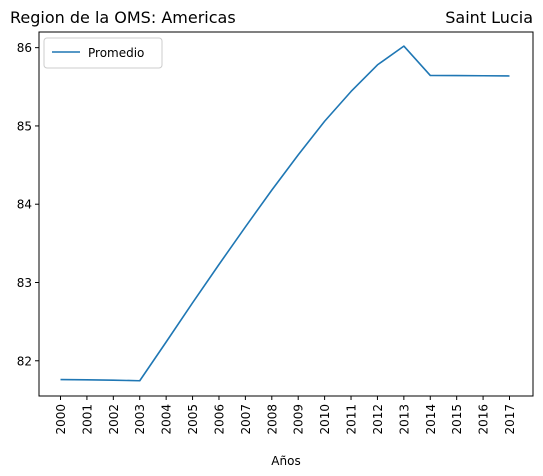  What do you see at coordinates (24, 48) in the screenshot?
I see `y-tick-label: 86` at bounding box center [24, 48].